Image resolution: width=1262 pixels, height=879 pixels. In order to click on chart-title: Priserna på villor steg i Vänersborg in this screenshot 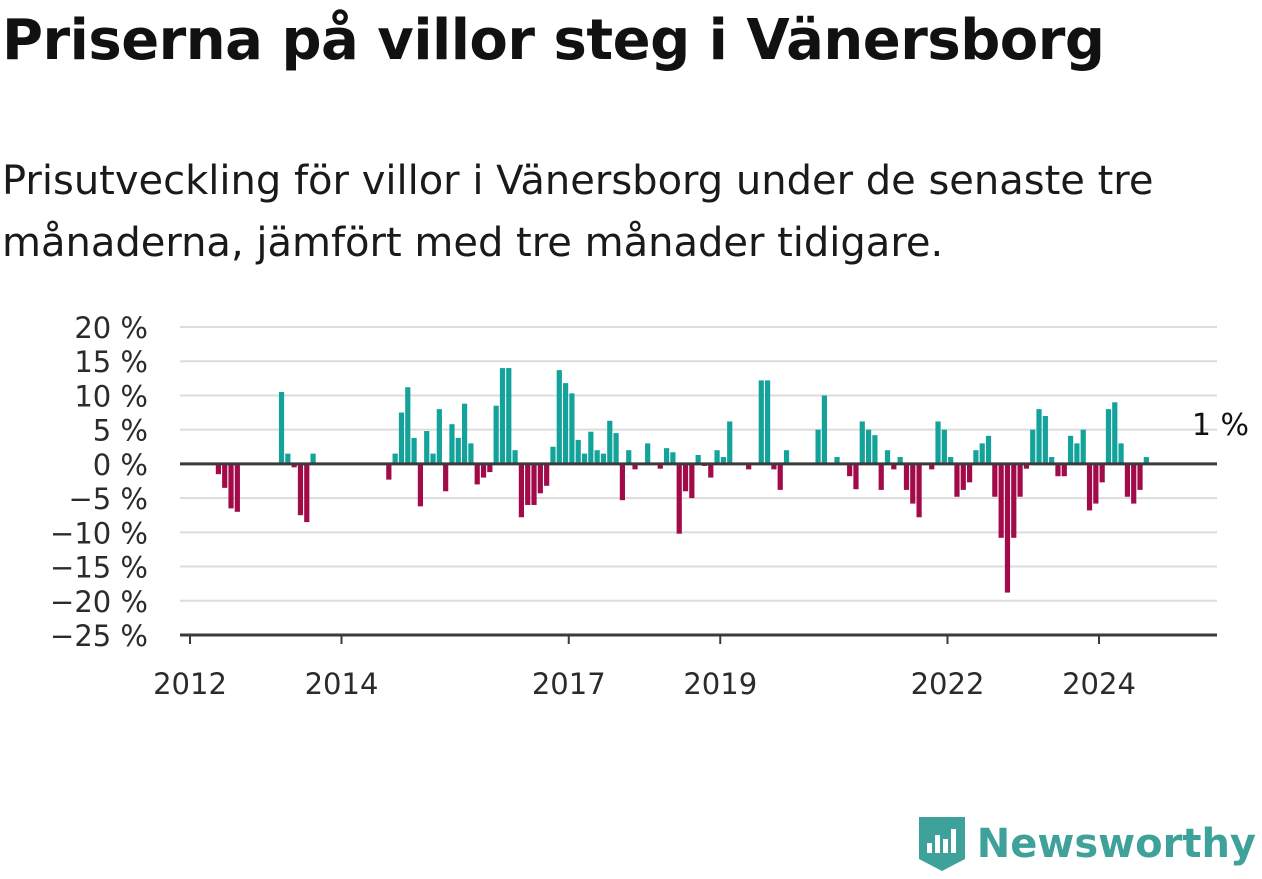, I will do `click(553, 40)`.